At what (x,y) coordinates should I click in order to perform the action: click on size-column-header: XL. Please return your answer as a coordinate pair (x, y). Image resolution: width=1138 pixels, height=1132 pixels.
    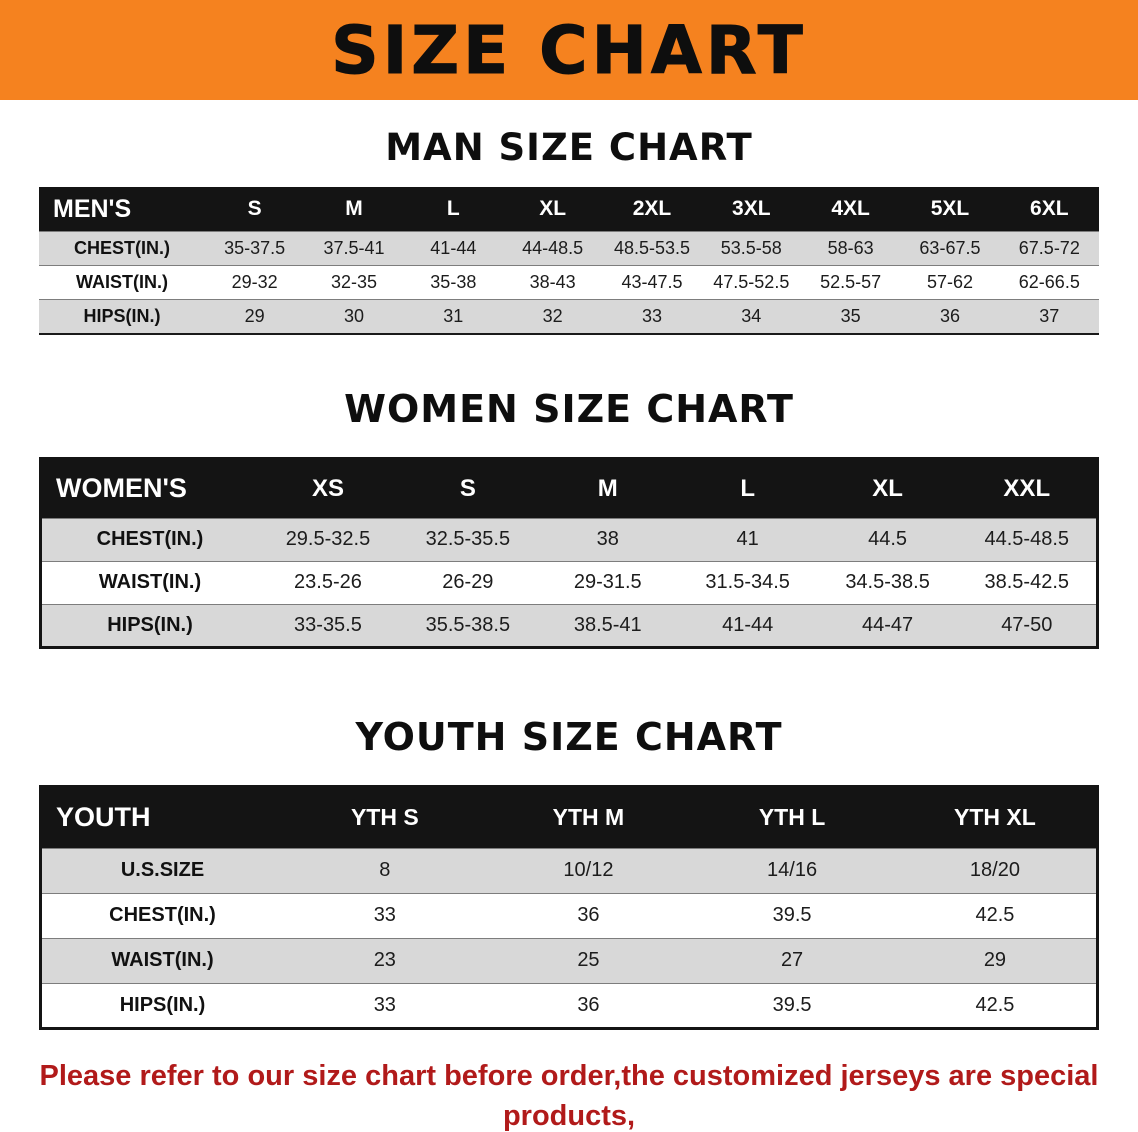
    Looking at the image, I should click on (552, 209).